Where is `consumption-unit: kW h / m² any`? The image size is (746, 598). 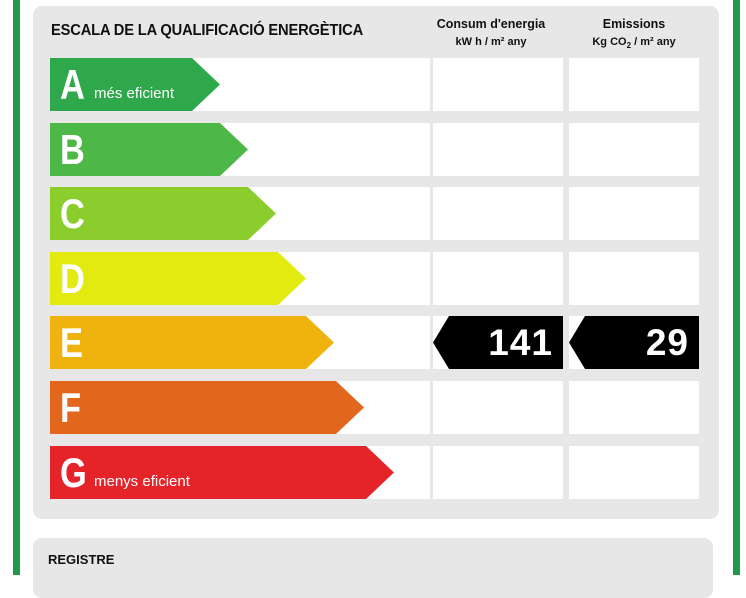
consumption-unit: kW h / m² any is located at coordinates (491, 42).